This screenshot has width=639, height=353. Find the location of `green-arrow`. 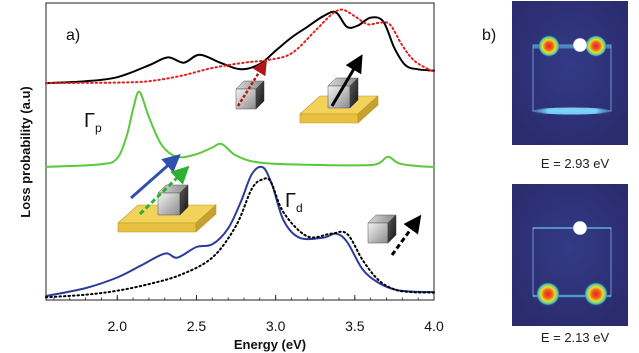

green-arrow is located at coordinates (164, 190).